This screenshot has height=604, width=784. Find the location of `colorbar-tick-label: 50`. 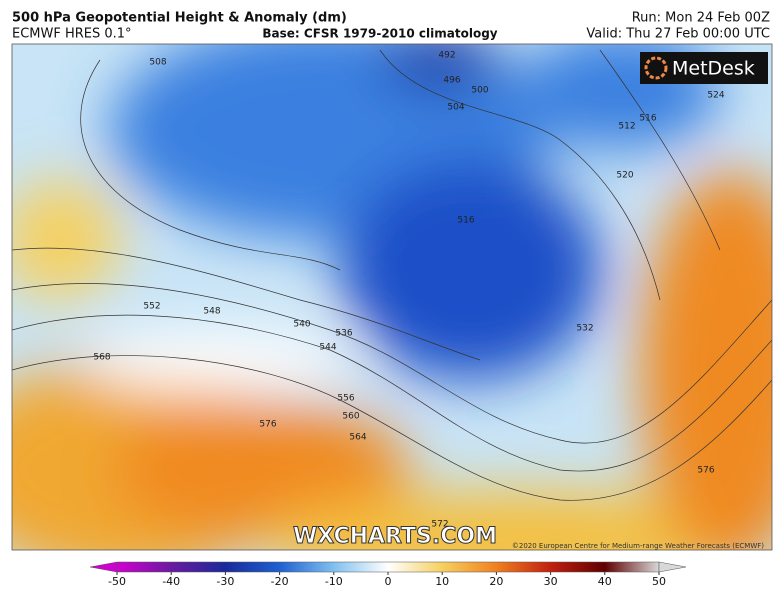

colorbar-tick-label: 50 is located at coordinates (659, 581).